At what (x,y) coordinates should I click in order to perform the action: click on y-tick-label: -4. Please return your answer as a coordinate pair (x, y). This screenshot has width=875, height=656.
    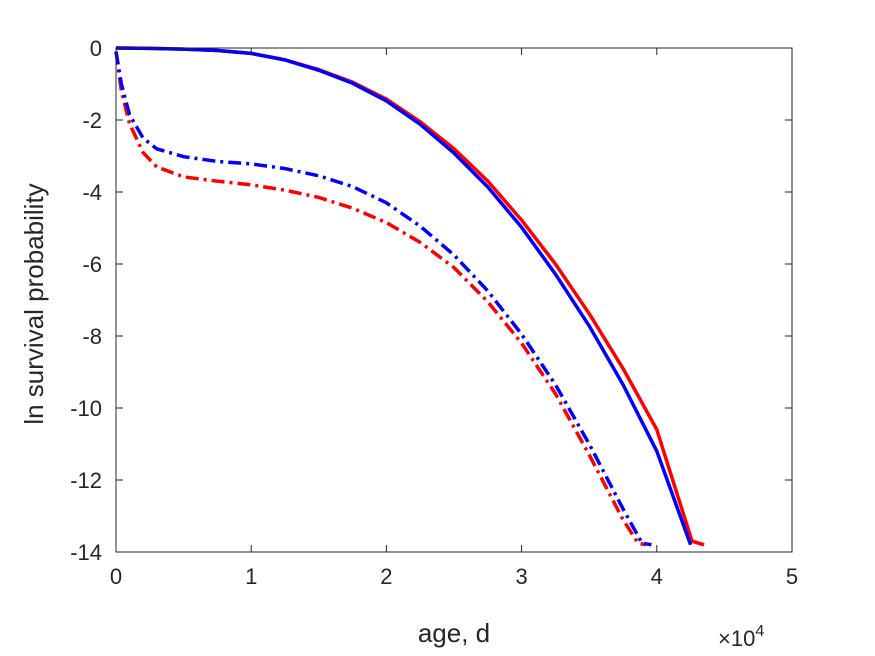
    Looking at the image, I should click on (92, 192).